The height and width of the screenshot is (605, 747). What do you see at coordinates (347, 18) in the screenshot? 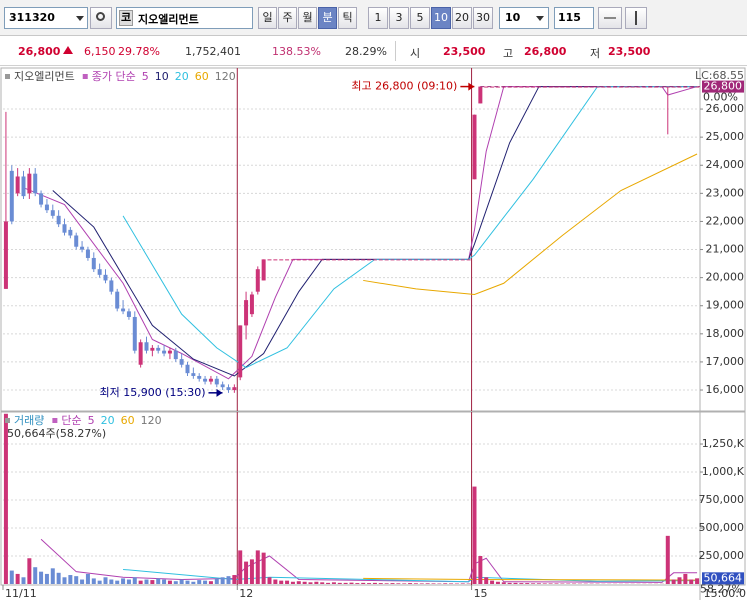
I see `period-button: 틱` at bounding box center [347, 18].